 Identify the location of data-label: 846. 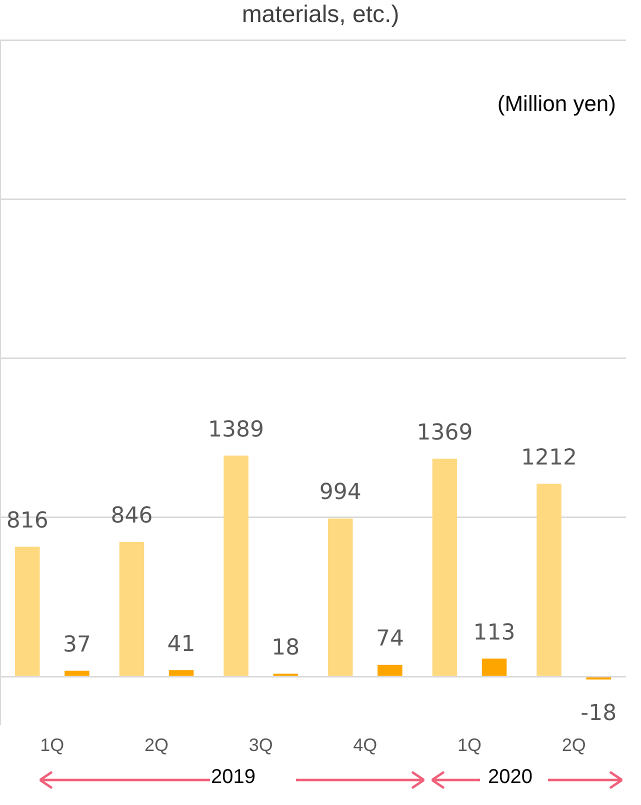
(131, 516).